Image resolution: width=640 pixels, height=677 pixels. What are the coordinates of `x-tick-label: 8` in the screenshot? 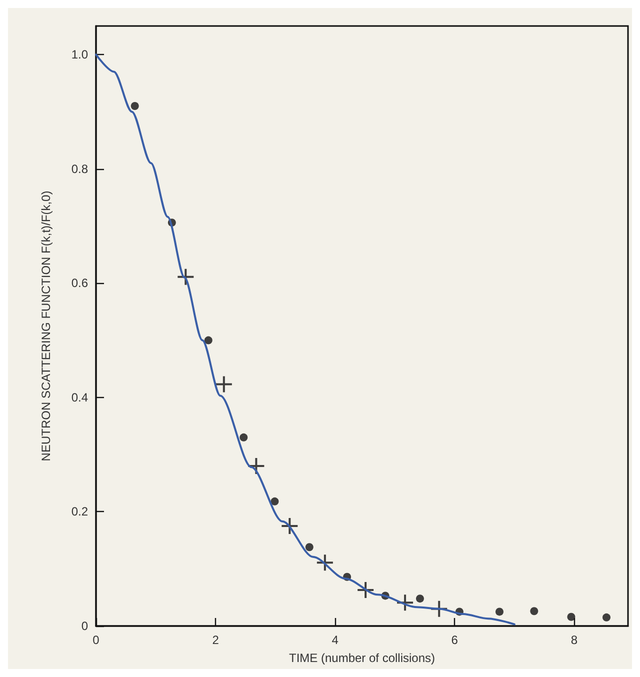 It's located at (574, 640).